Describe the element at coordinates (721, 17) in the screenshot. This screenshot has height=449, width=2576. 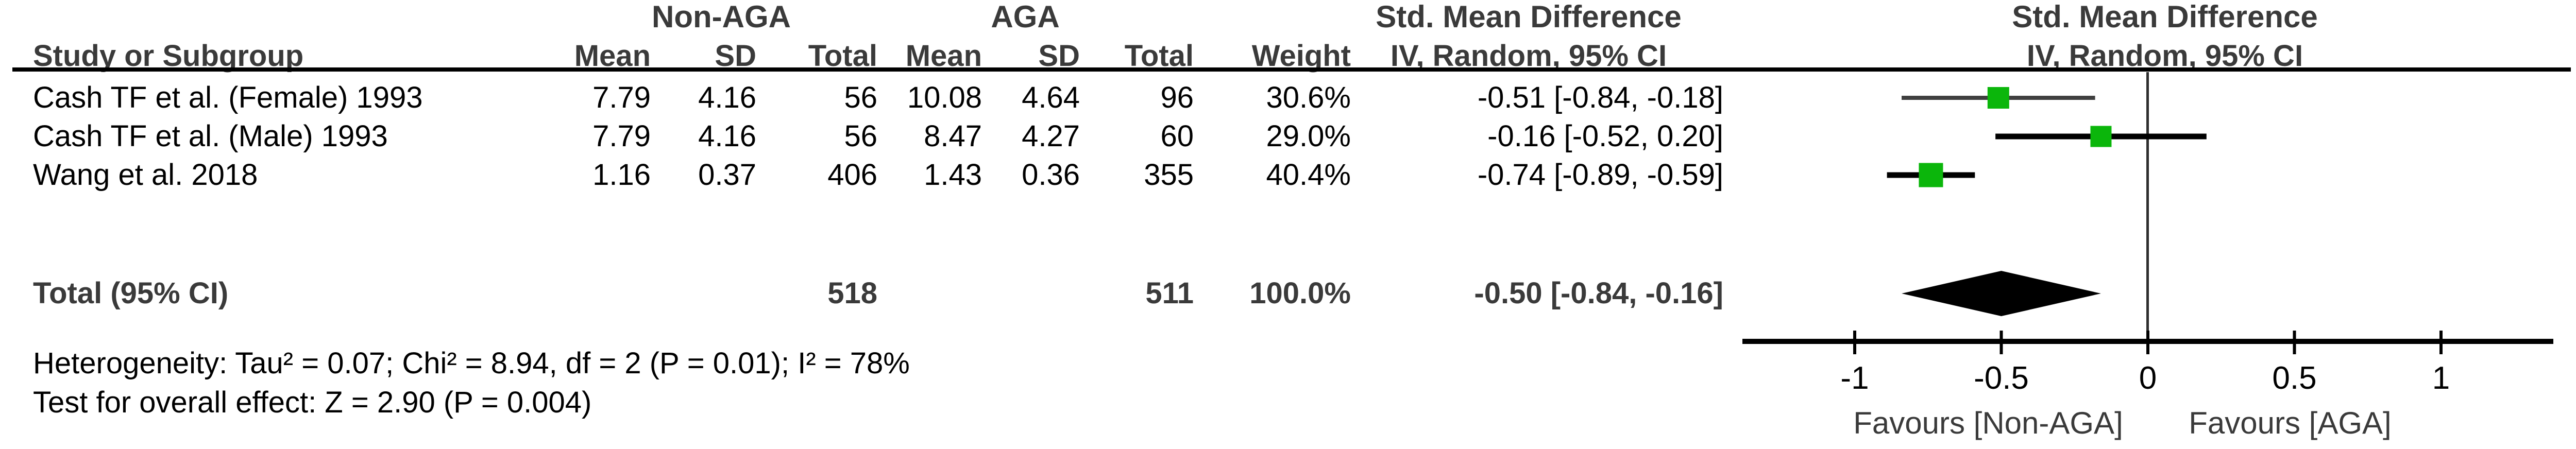
I see `group1-header: Non-AGA` at that location.